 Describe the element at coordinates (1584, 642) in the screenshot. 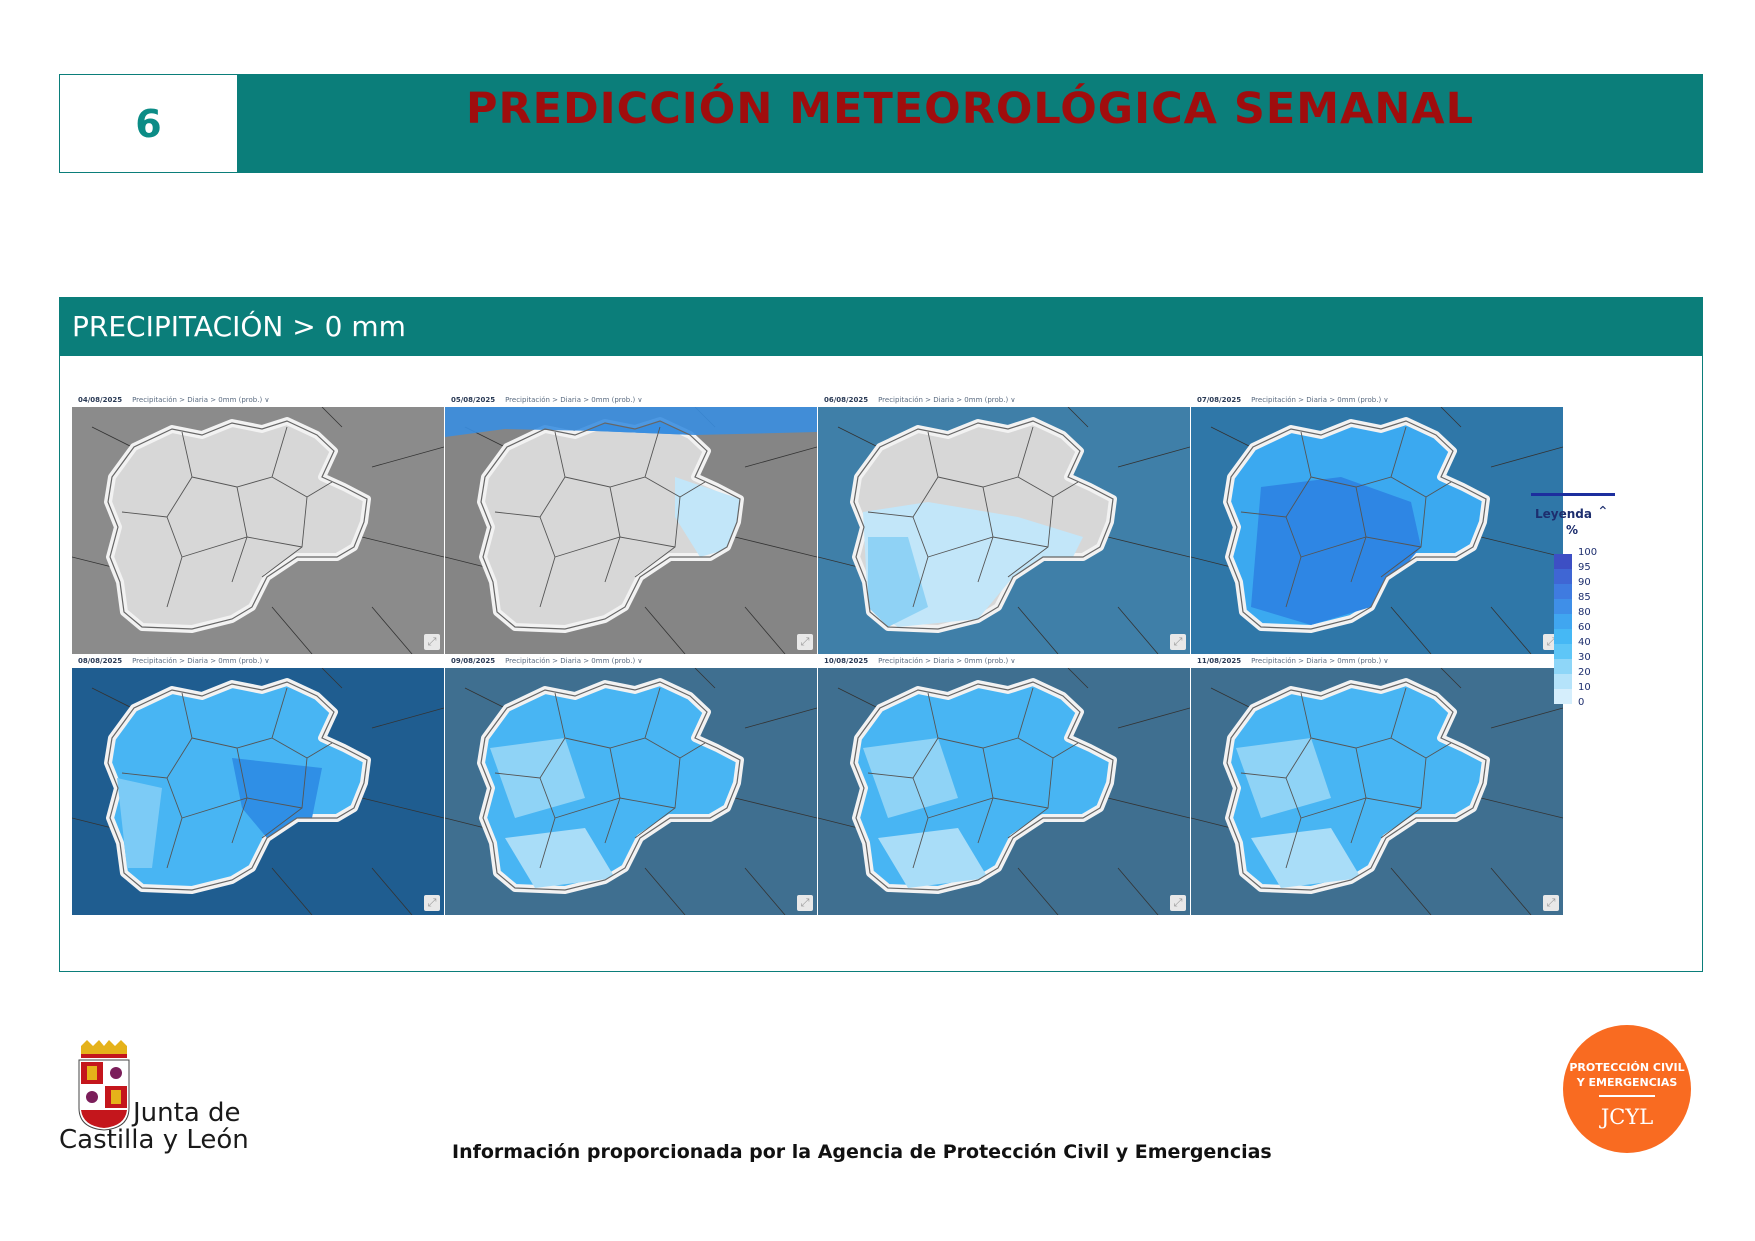

I see `legend-label: 40` at that location.